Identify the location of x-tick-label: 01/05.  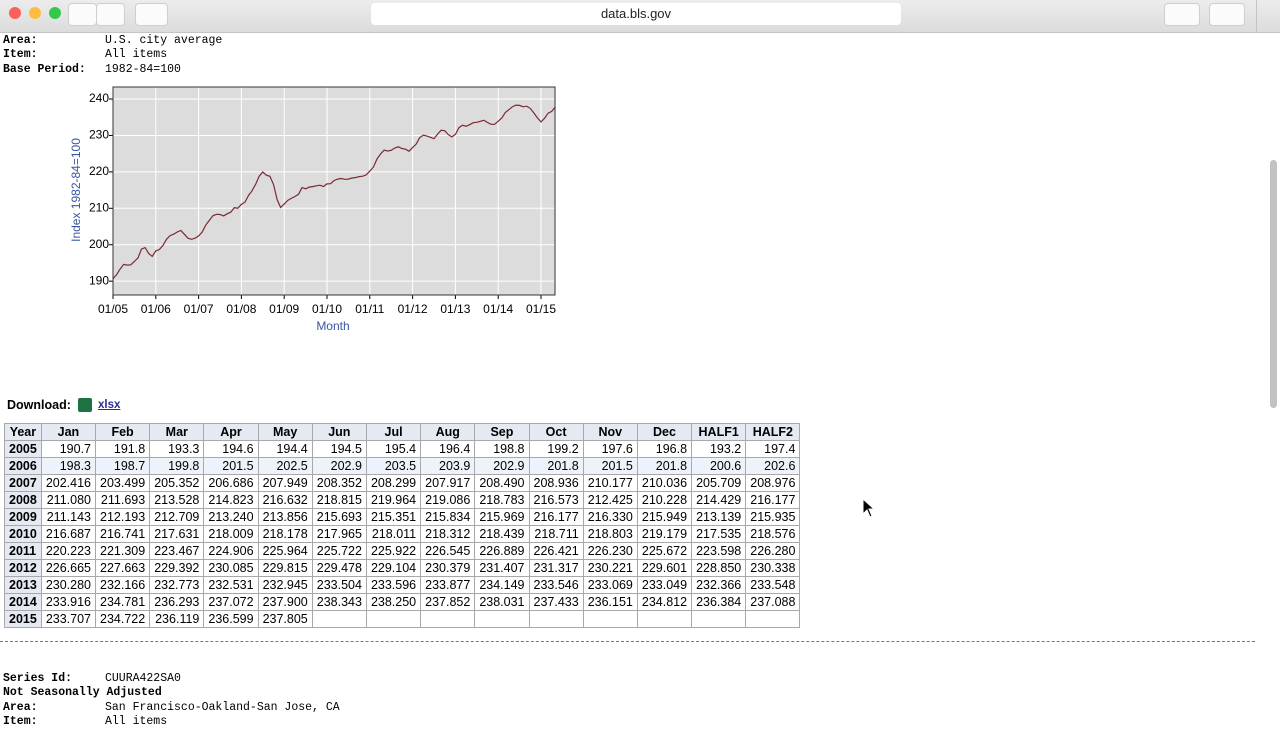
(113, 309).